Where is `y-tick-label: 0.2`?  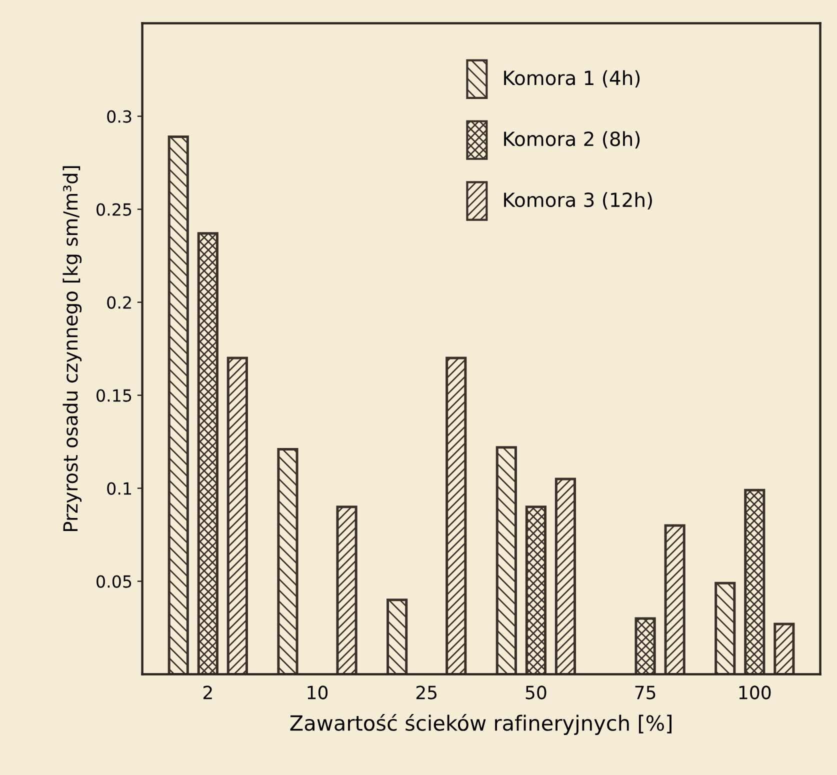 y-tick-label: 0.2 is located at coordinates (119, 302).